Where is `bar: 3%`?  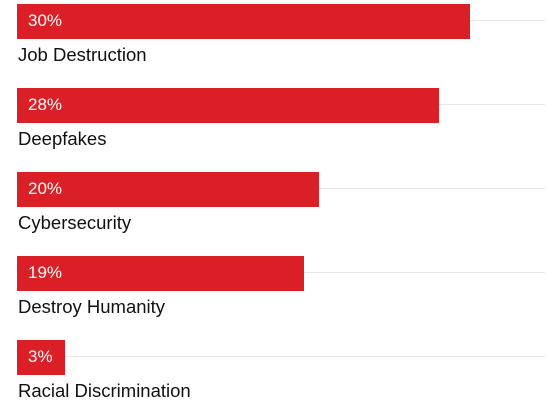 bar: 3% is located at coordinates (41, 357).